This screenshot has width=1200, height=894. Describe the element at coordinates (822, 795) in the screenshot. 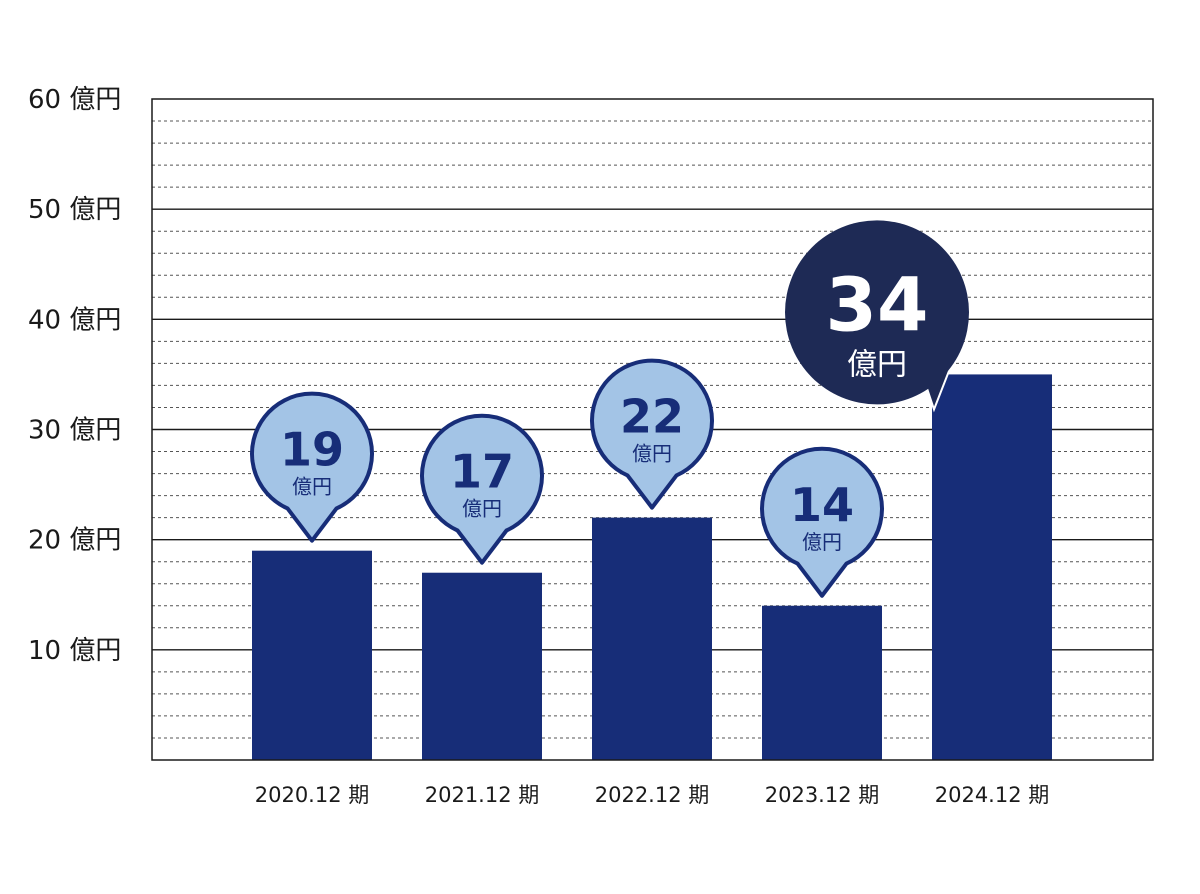

I see `x-tick-label: 2023.12 期` at that location.